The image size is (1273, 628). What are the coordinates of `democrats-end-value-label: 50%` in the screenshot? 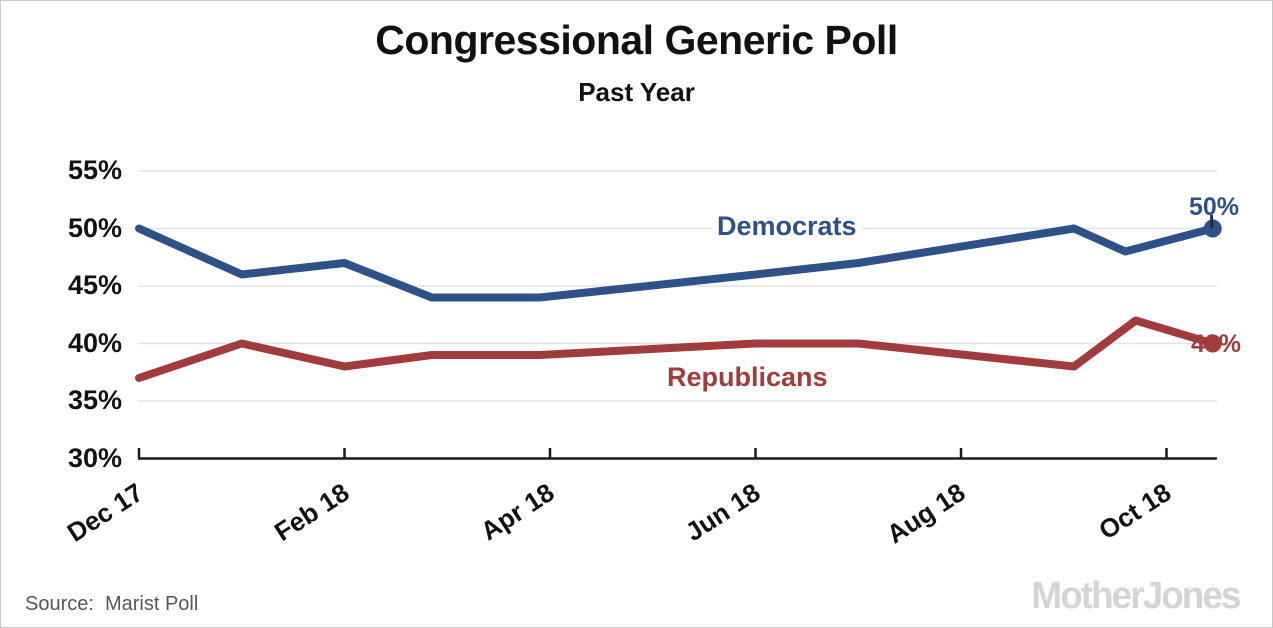 It's located at (1213, 207).